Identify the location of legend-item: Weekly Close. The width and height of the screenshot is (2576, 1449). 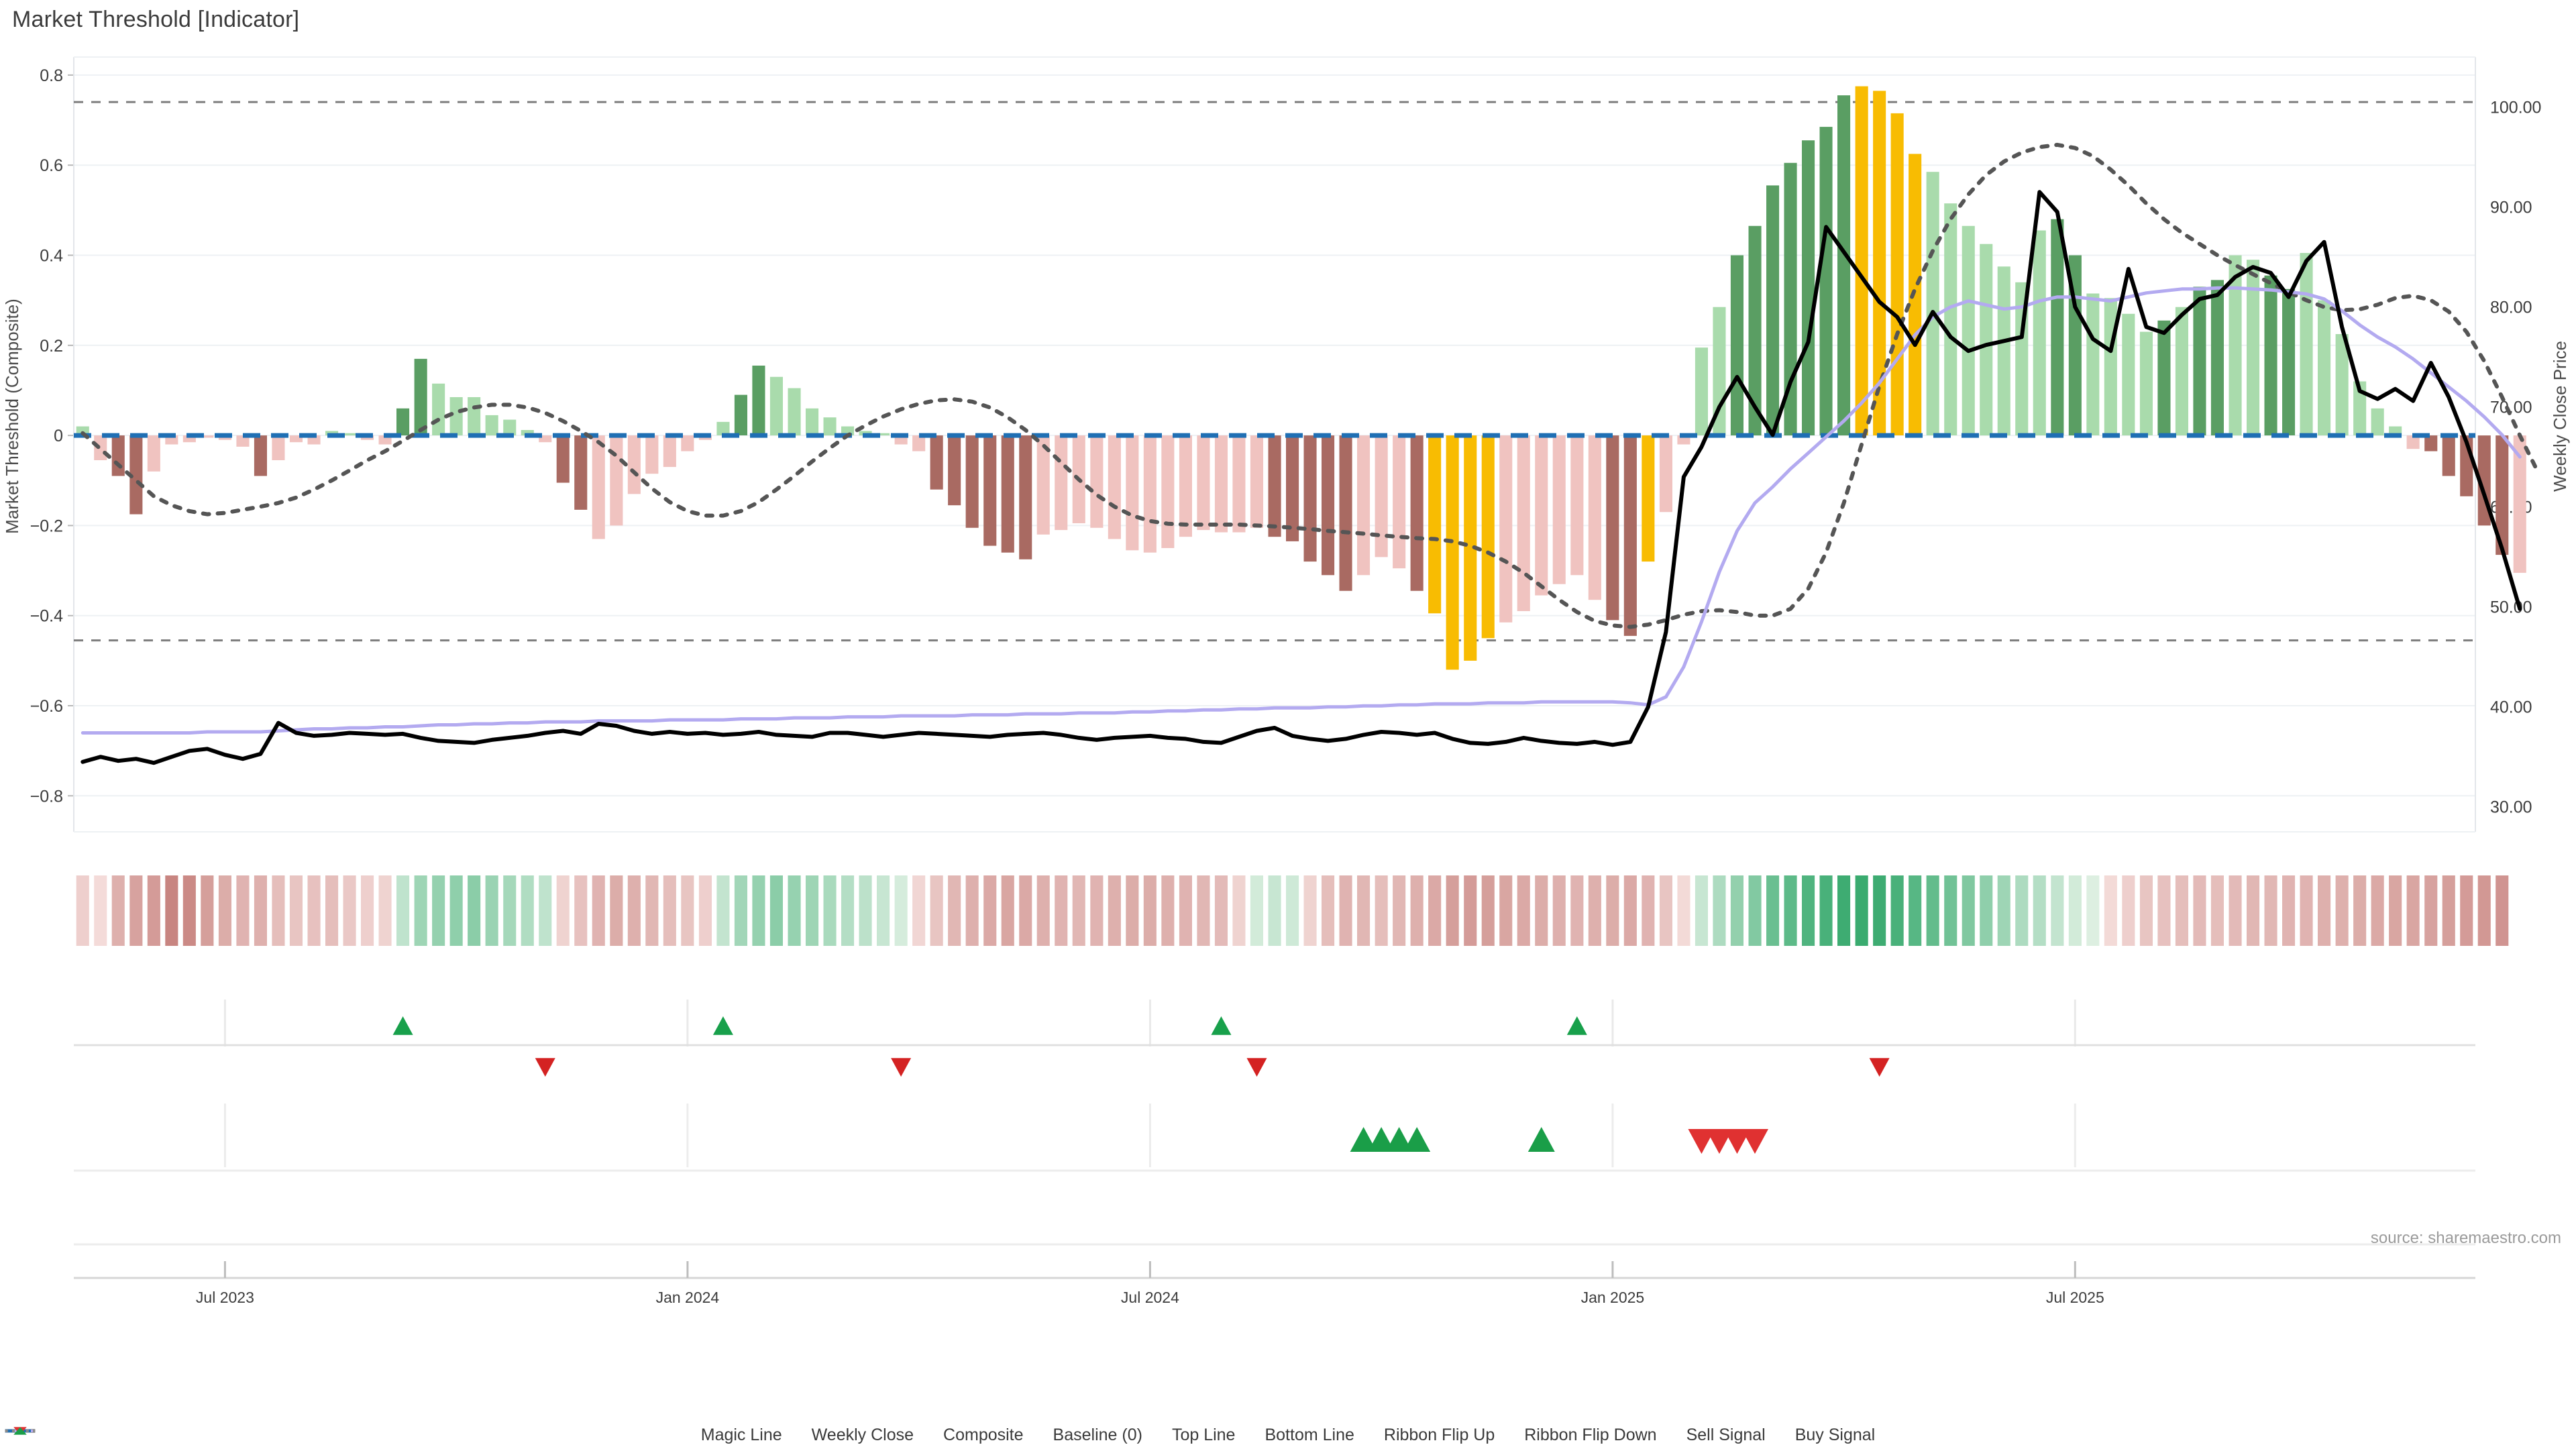
(459, 1435).